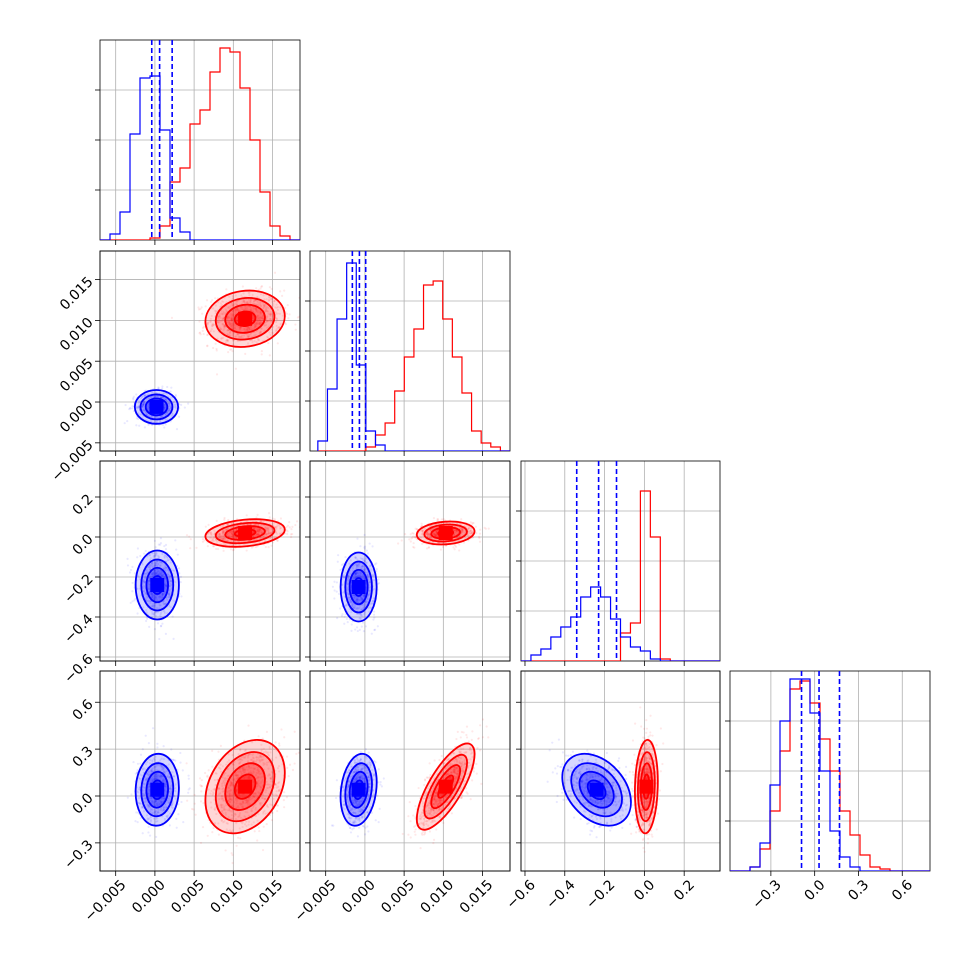  Describe the element at coordinates (200, 140) in the screenshot. I see `gridlines` at that location.